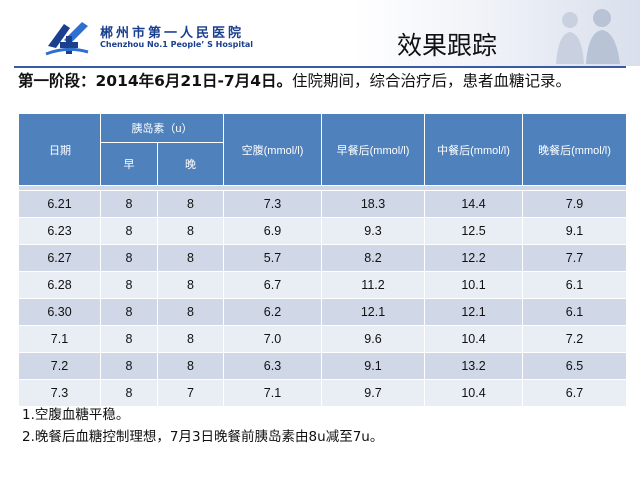  What do you see at coordinates (574, 339) in the screenshot?
I see `cell-after-dinner: 7.2` at bounding box center [574, 339].